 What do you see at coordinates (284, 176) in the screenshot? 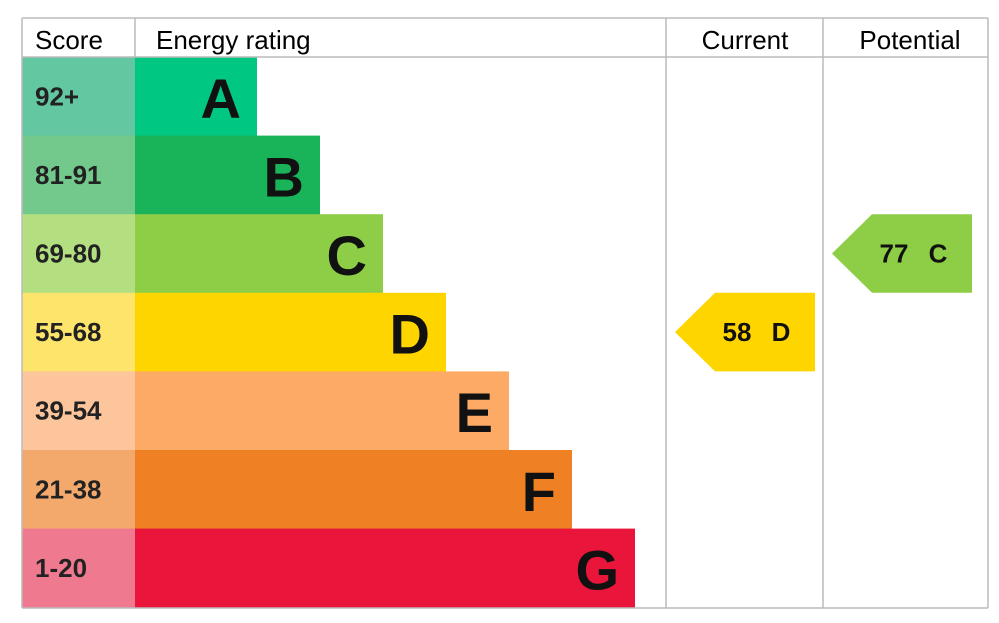
I see `band-letter: B` at bounding box center [284, 176].